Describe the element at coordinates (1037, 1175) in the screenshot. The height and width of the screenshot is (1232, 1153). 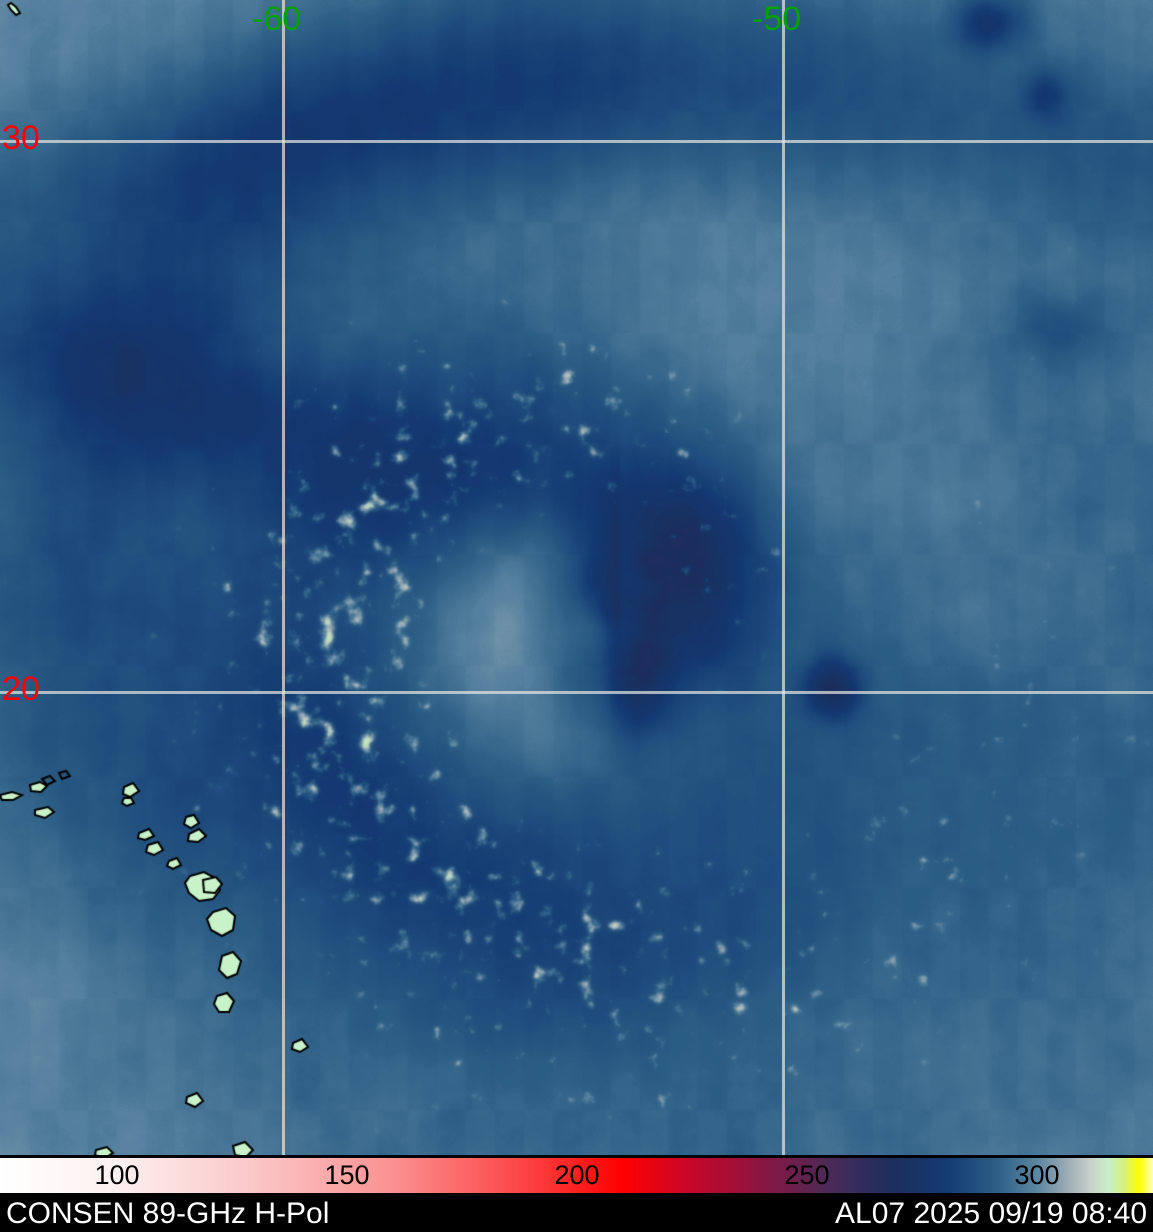
I see `colorbar-tick-300: 300` at that location.